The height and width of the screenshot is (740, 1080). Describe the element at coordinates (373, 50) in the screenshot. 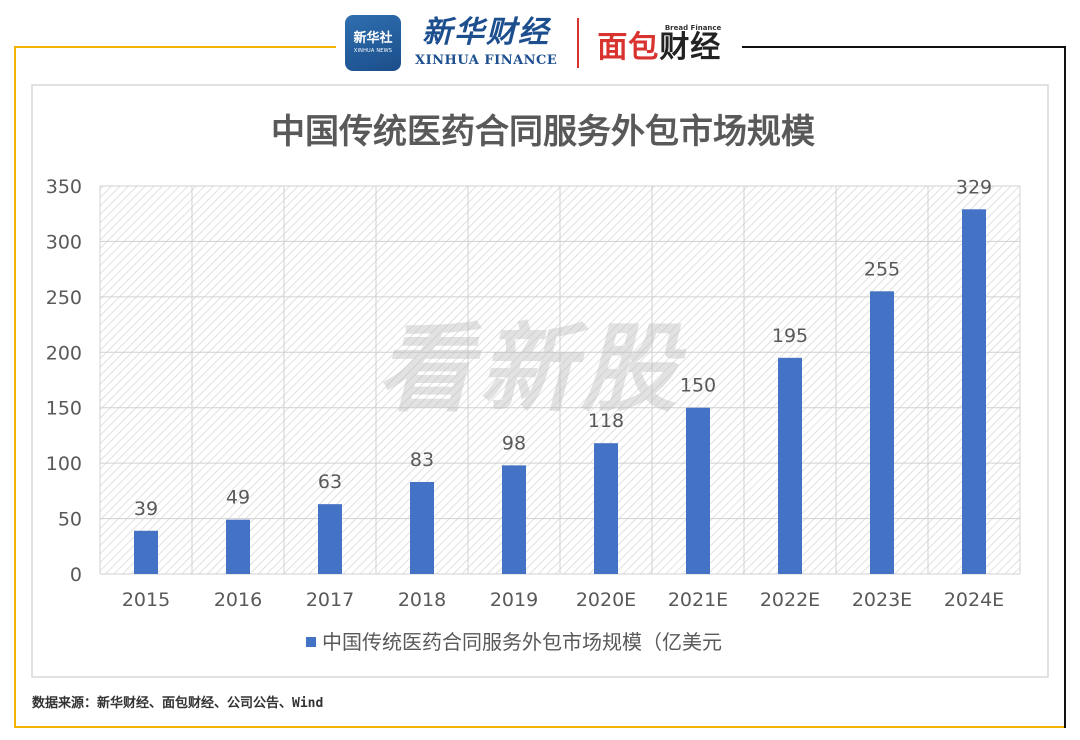

I see `xinhua-badge-en: XINHUA NEWS` at that location.